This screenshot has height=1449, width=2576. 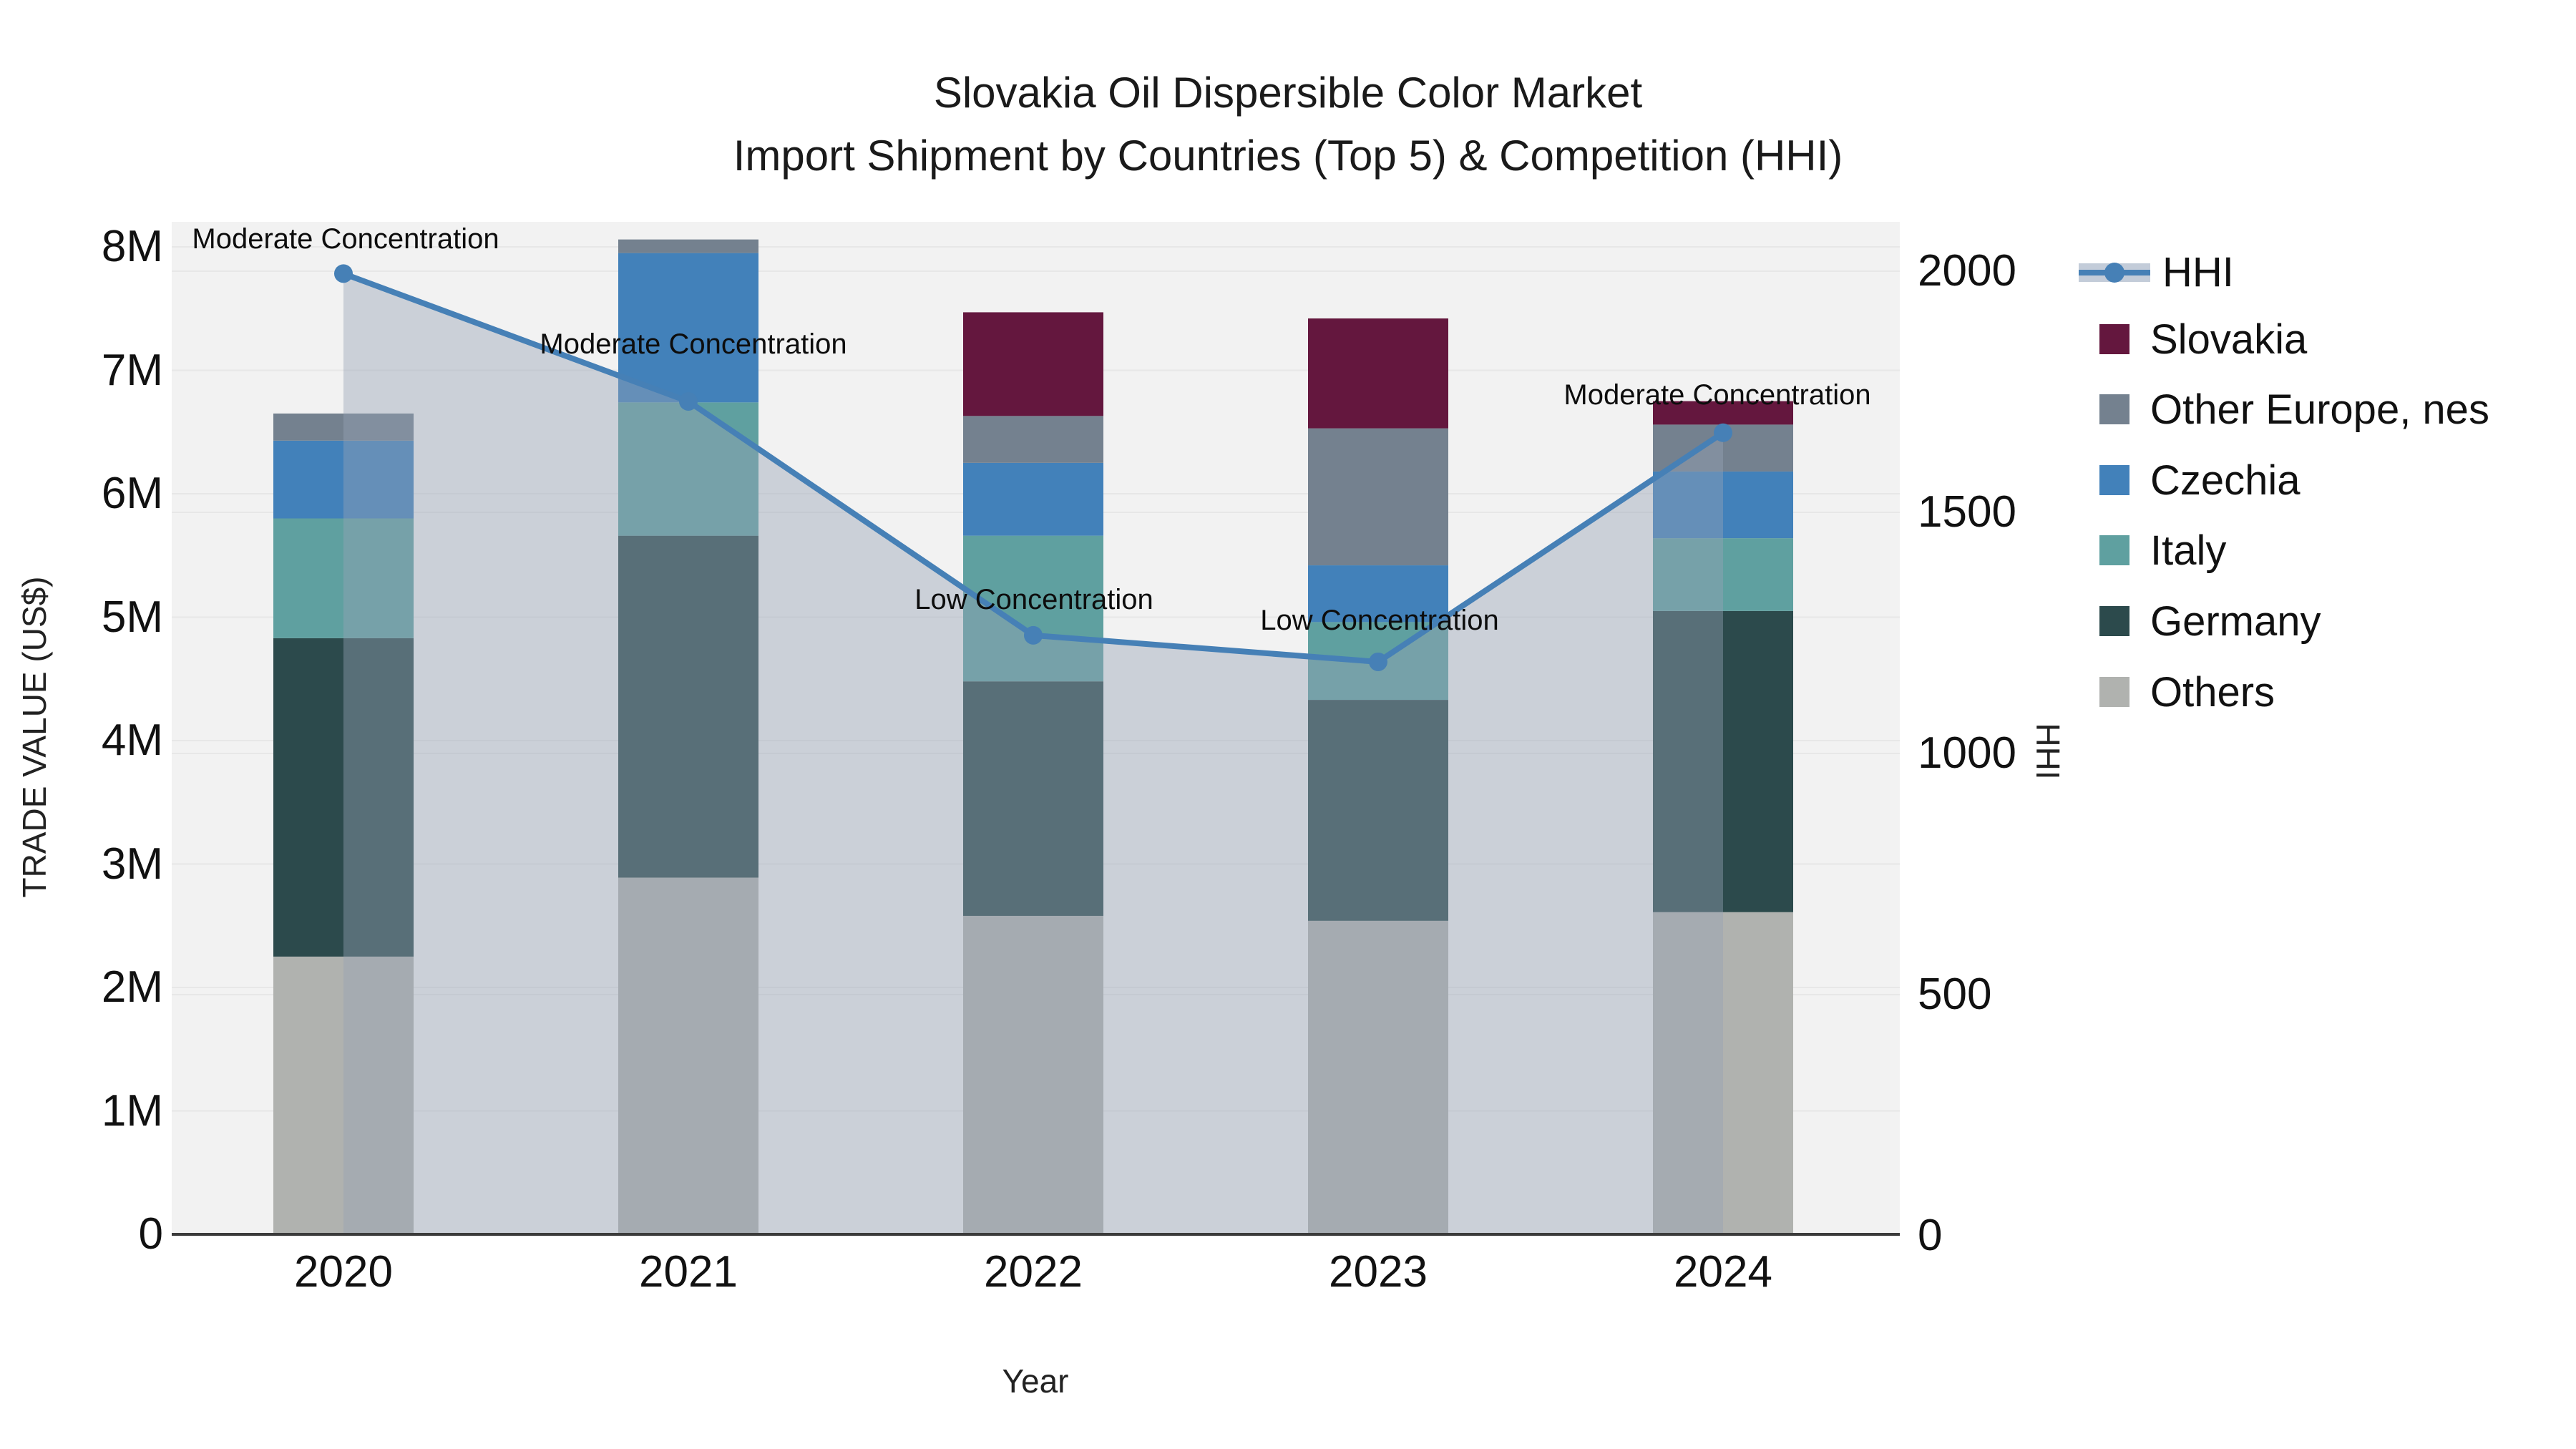 I want to click on legend-item-germany: Germany, so click(x=2200, y=621).